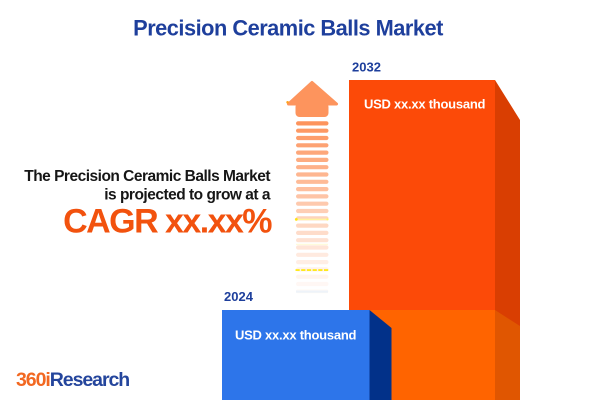  I want to click on svg-text:The Precision Ceramic Balls Ma: The Precision Ceramic Balls Market, so click(147, 176).